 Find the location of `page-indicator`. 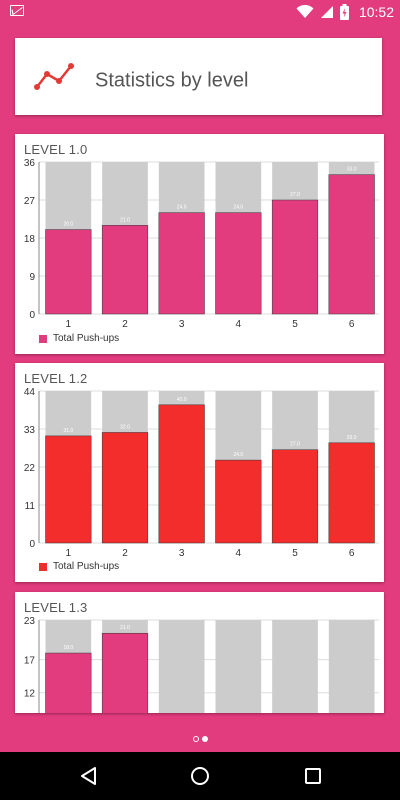

page-indicator is located at coordinates (200, 739).